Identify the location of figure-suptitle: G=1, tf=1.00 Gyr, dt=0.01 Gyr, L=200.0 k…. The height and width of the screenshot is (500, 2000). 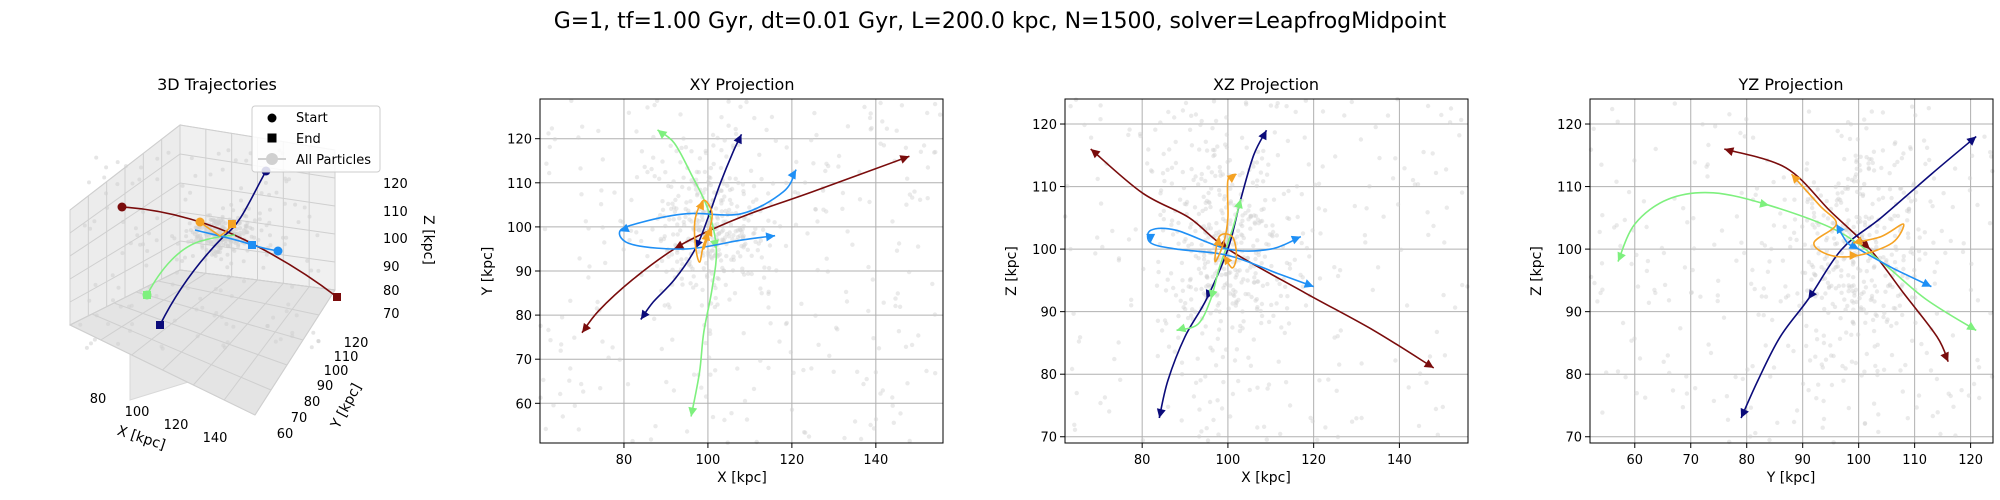
(1000, 21).